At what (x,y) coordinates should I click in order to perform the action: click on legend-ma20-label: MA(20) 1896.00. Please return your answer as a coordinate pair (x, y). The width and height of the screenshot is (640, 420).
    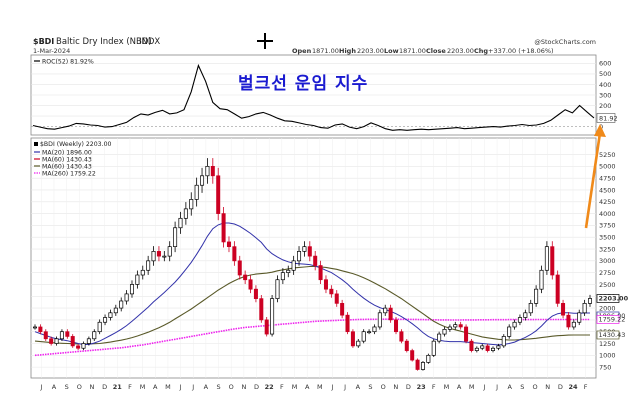
    Looking at the image, I should click on (67, 153).